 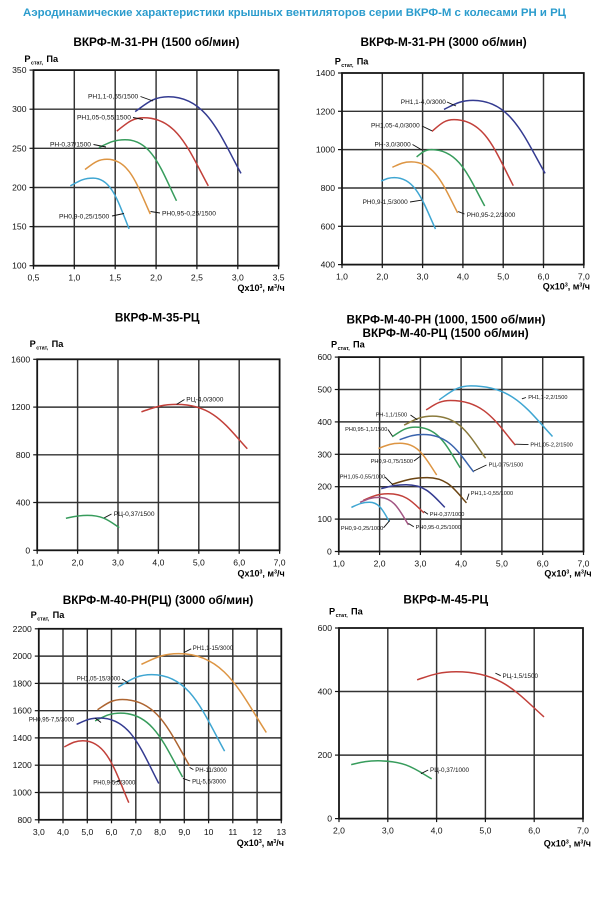 I want to click on svg-text: РЦ-5,5/3000, so click(x=209, y=782).